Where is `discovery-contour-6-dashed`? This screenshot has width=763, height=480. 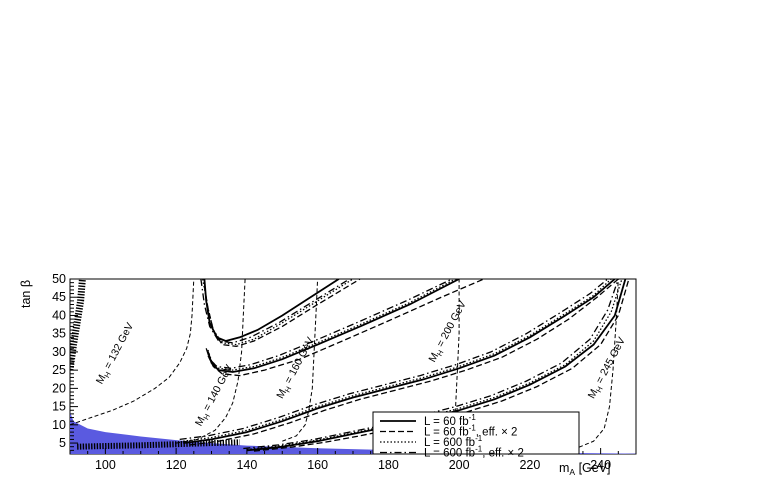
discovery-contour-6-dashed is located at coordinates (346, 328).